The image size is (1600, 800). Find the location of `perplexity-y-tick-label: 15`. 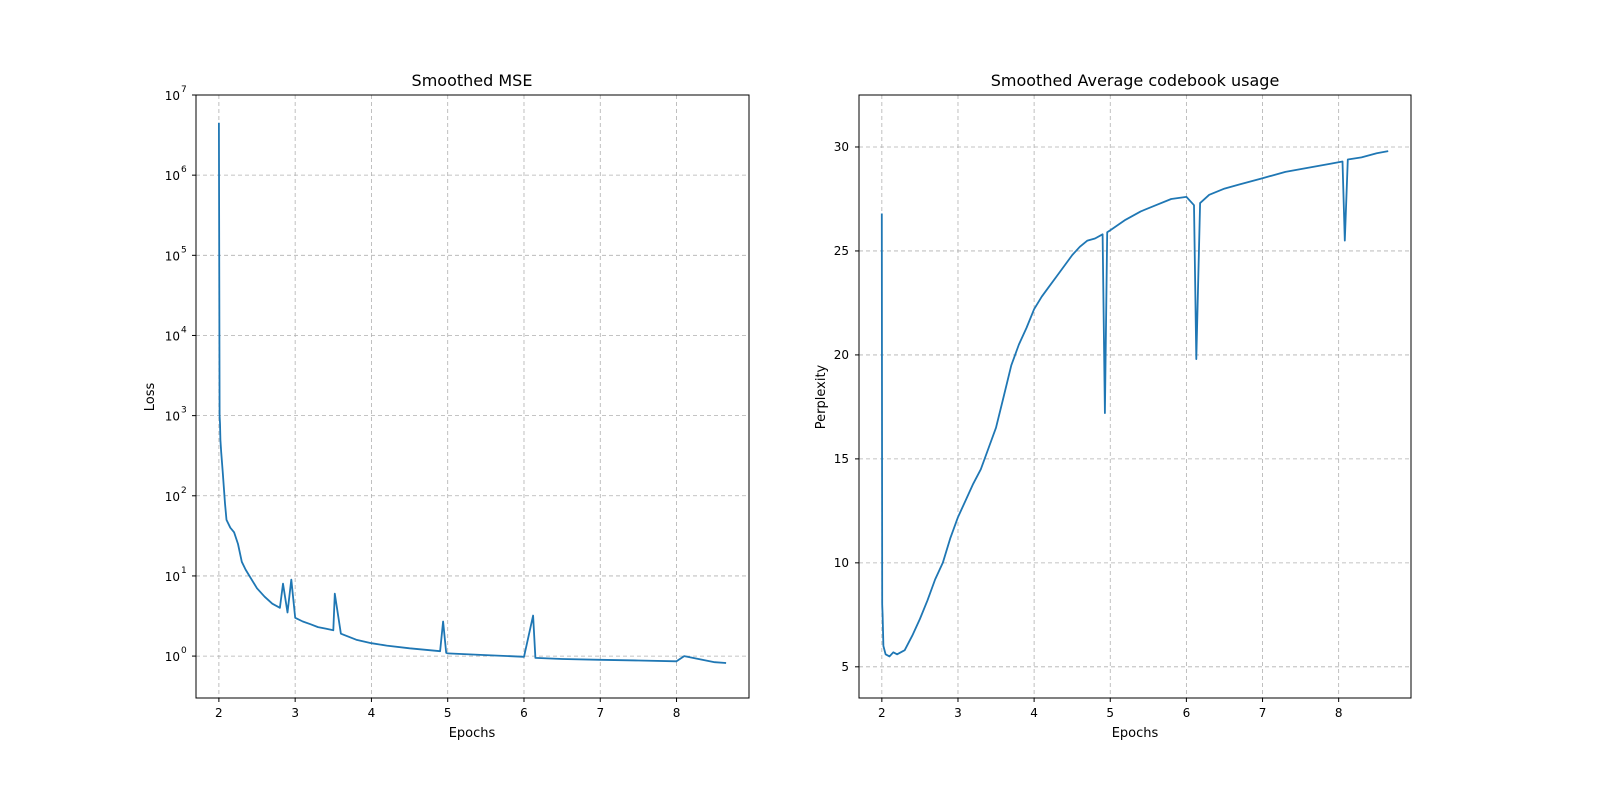

perplexity-y-tick-label: 15 is located at coordinates (841, 459).